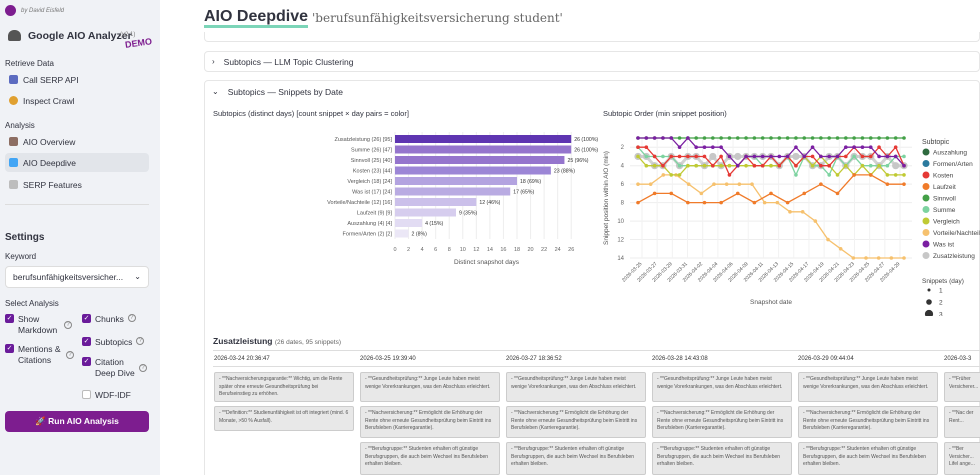 This screenshot has width=980, height=475. I want to click on y-tick-label: 2, so click(623, 148).